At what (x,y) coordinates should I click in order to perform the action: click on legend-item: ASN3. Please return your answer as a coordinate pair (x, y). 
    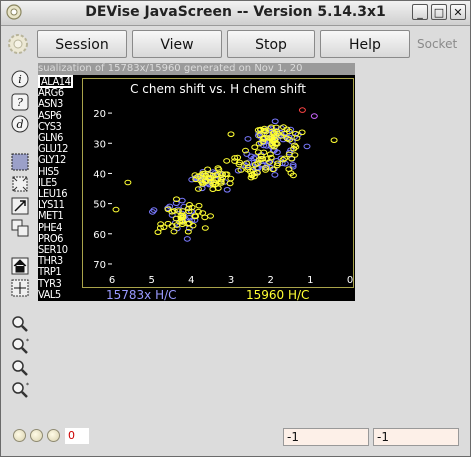
    Looking at the image, I should click on (50, 104).